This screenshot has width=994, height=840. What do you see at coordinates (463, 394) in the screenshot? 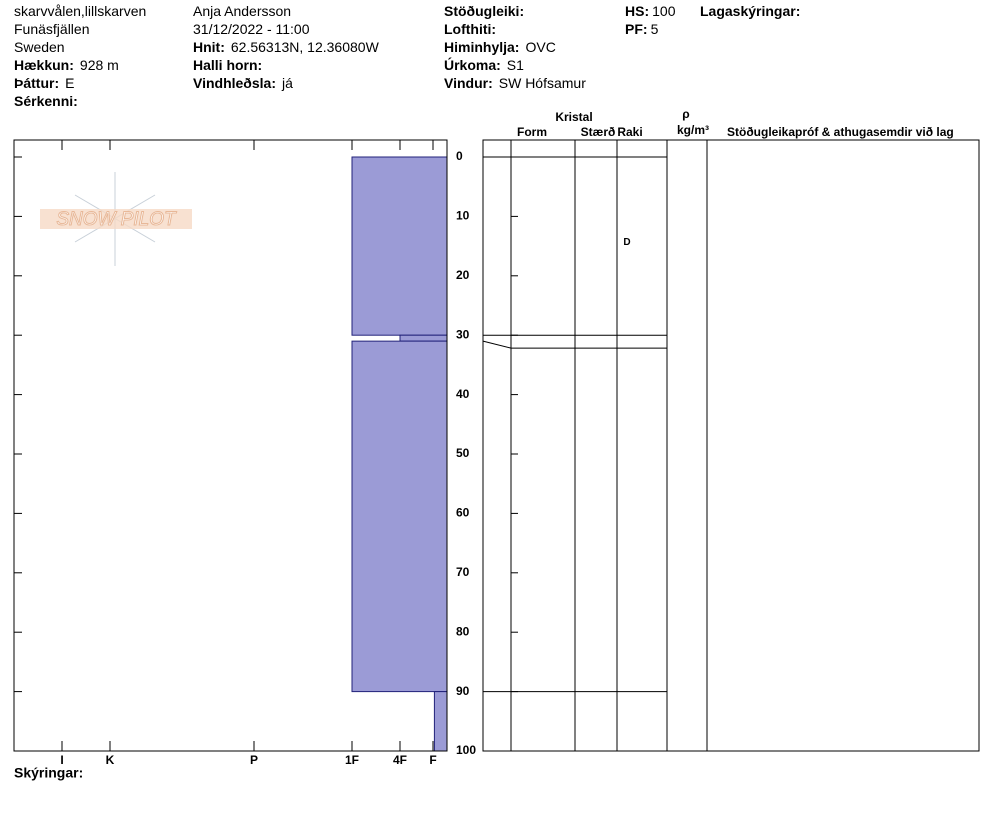
I see `y-tick-label: 40` at bounding box center [463, 394].